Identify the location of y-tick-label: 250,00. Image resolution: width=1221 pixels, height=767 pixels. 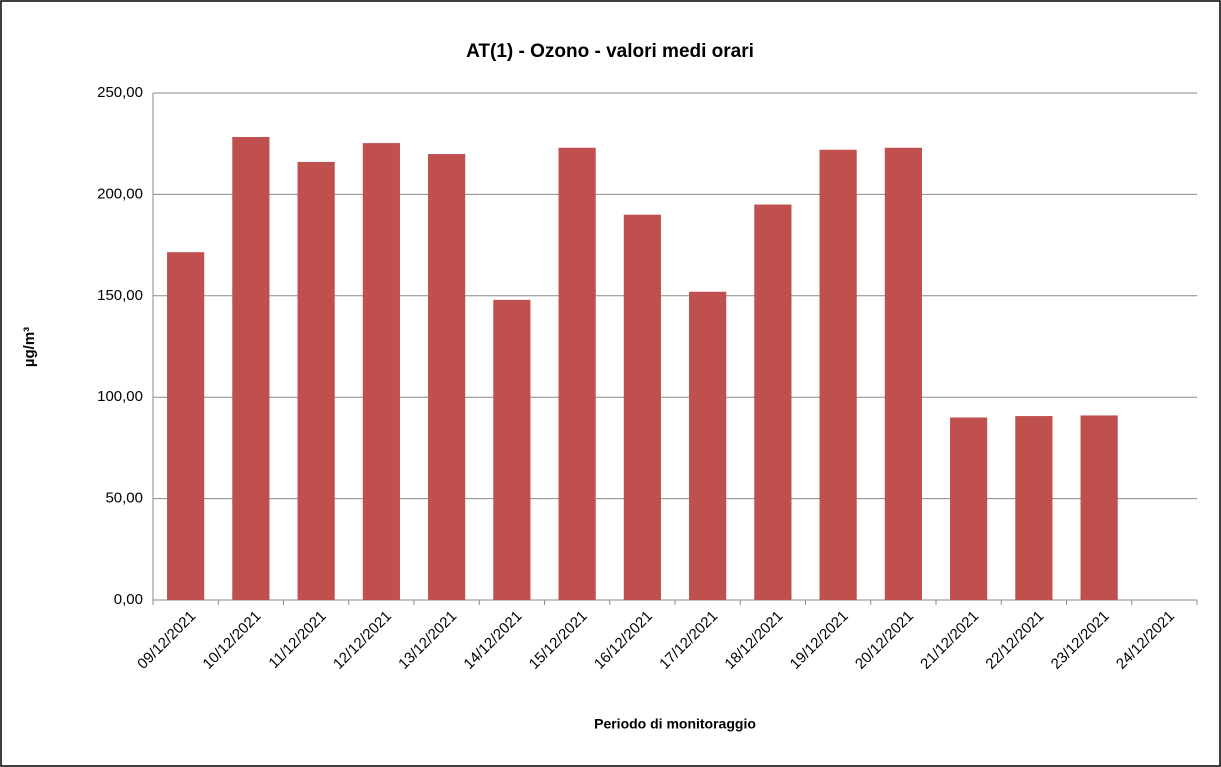
(120, 92).